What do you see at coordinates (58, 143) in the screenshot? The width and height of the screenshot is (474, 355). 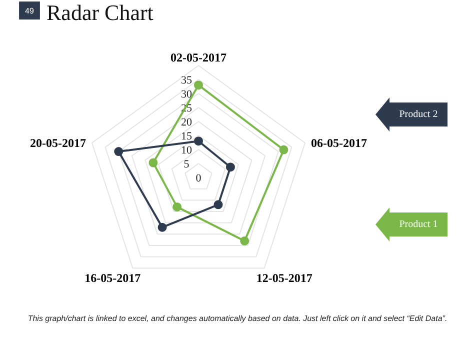 I see `spoke-label: 20-05-2017` at bounding box center [58, 143].